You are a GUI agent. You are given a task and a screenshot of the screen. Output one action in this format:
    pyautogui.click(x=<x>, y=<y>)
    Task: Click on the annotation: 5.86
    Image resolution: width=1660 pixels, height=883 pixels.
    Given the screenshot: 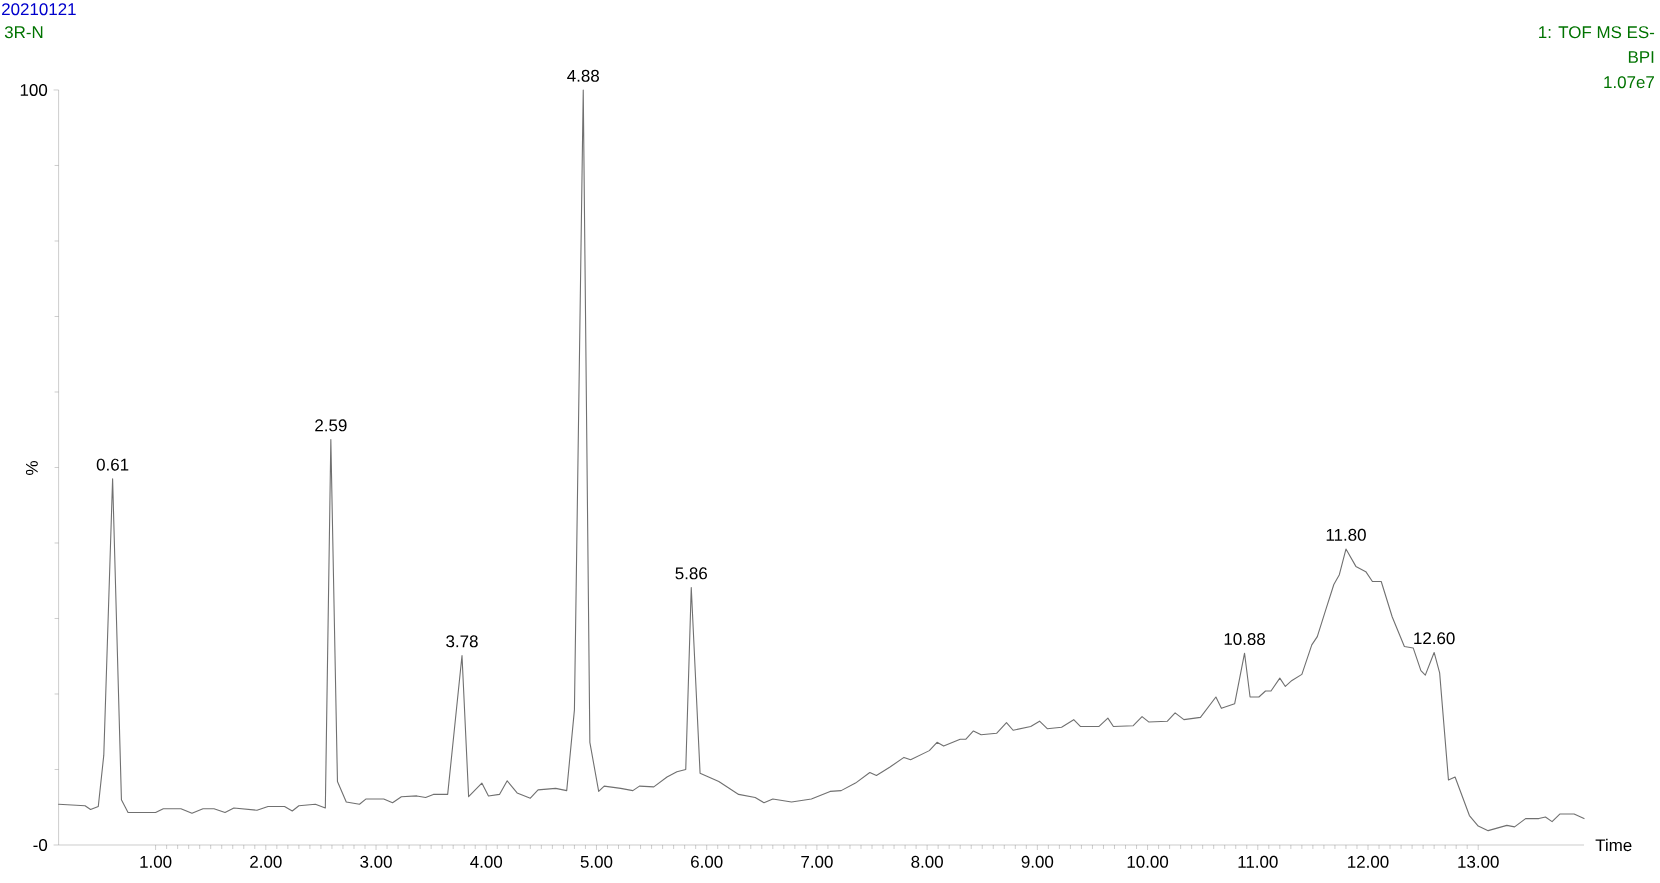 What is the action you would take?
    pyautogui.click(x=691, y=573)
    